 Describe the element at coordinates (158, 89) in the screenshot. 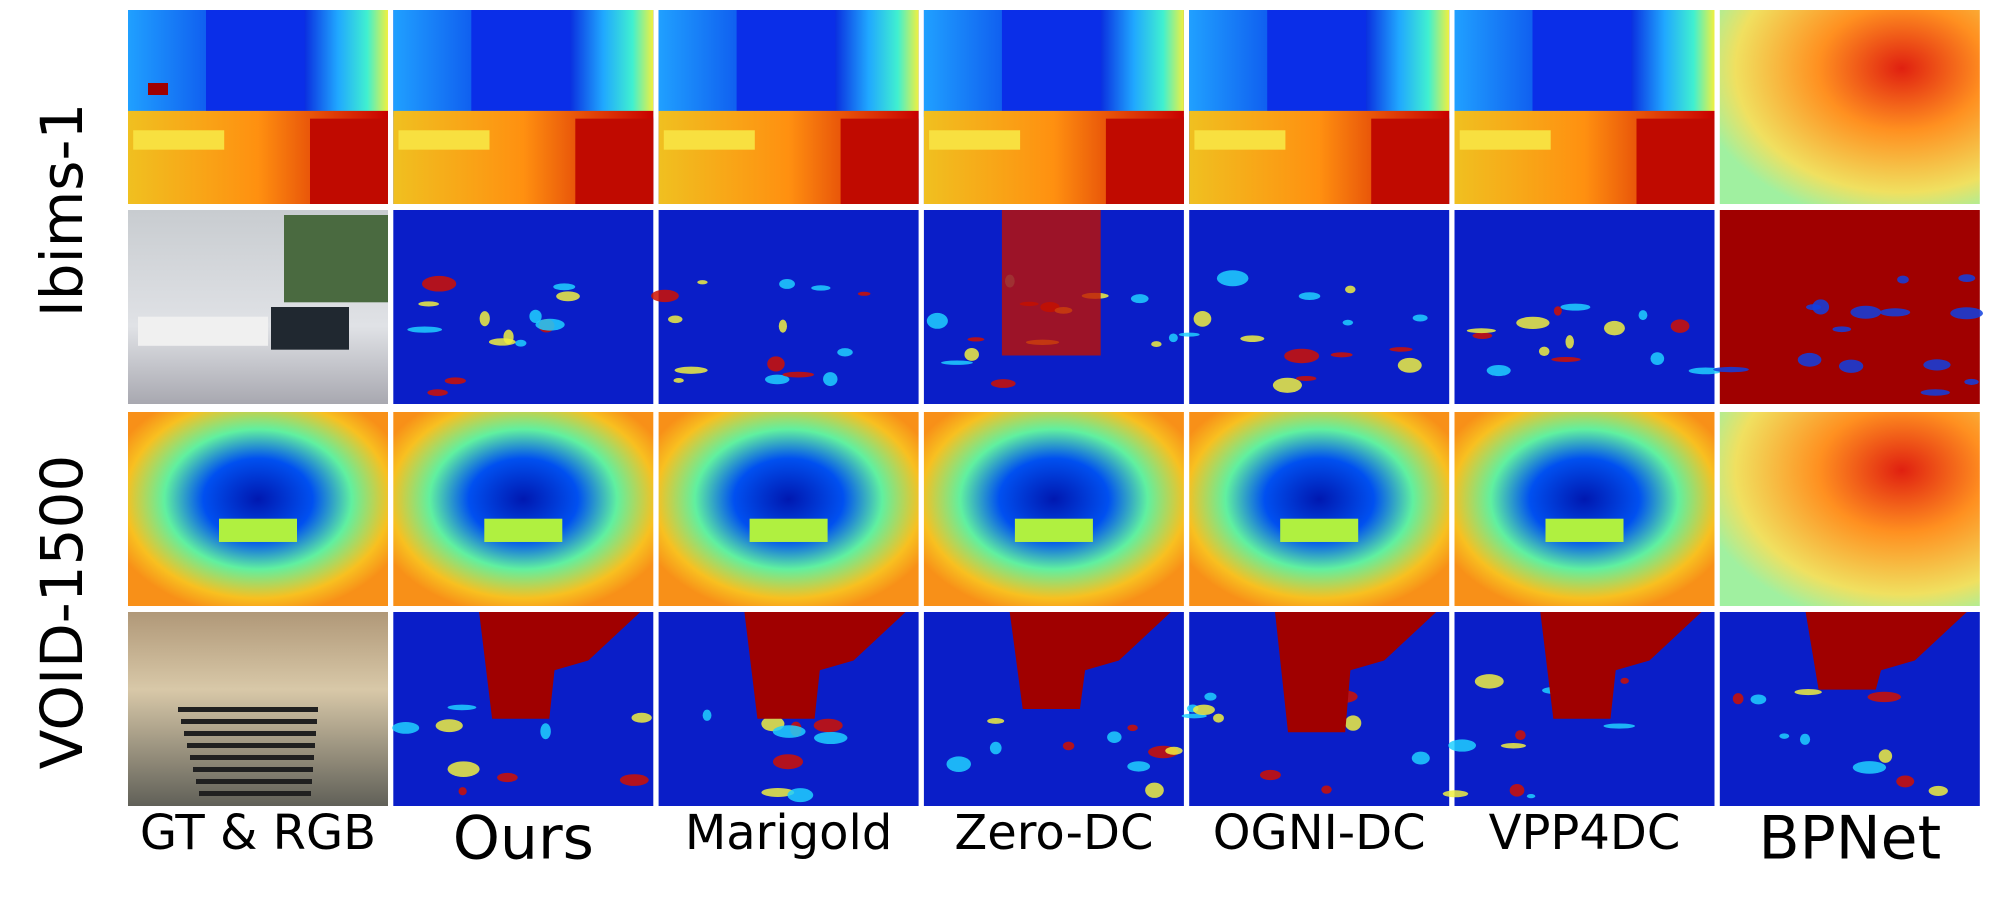

I see `marker` at that location.